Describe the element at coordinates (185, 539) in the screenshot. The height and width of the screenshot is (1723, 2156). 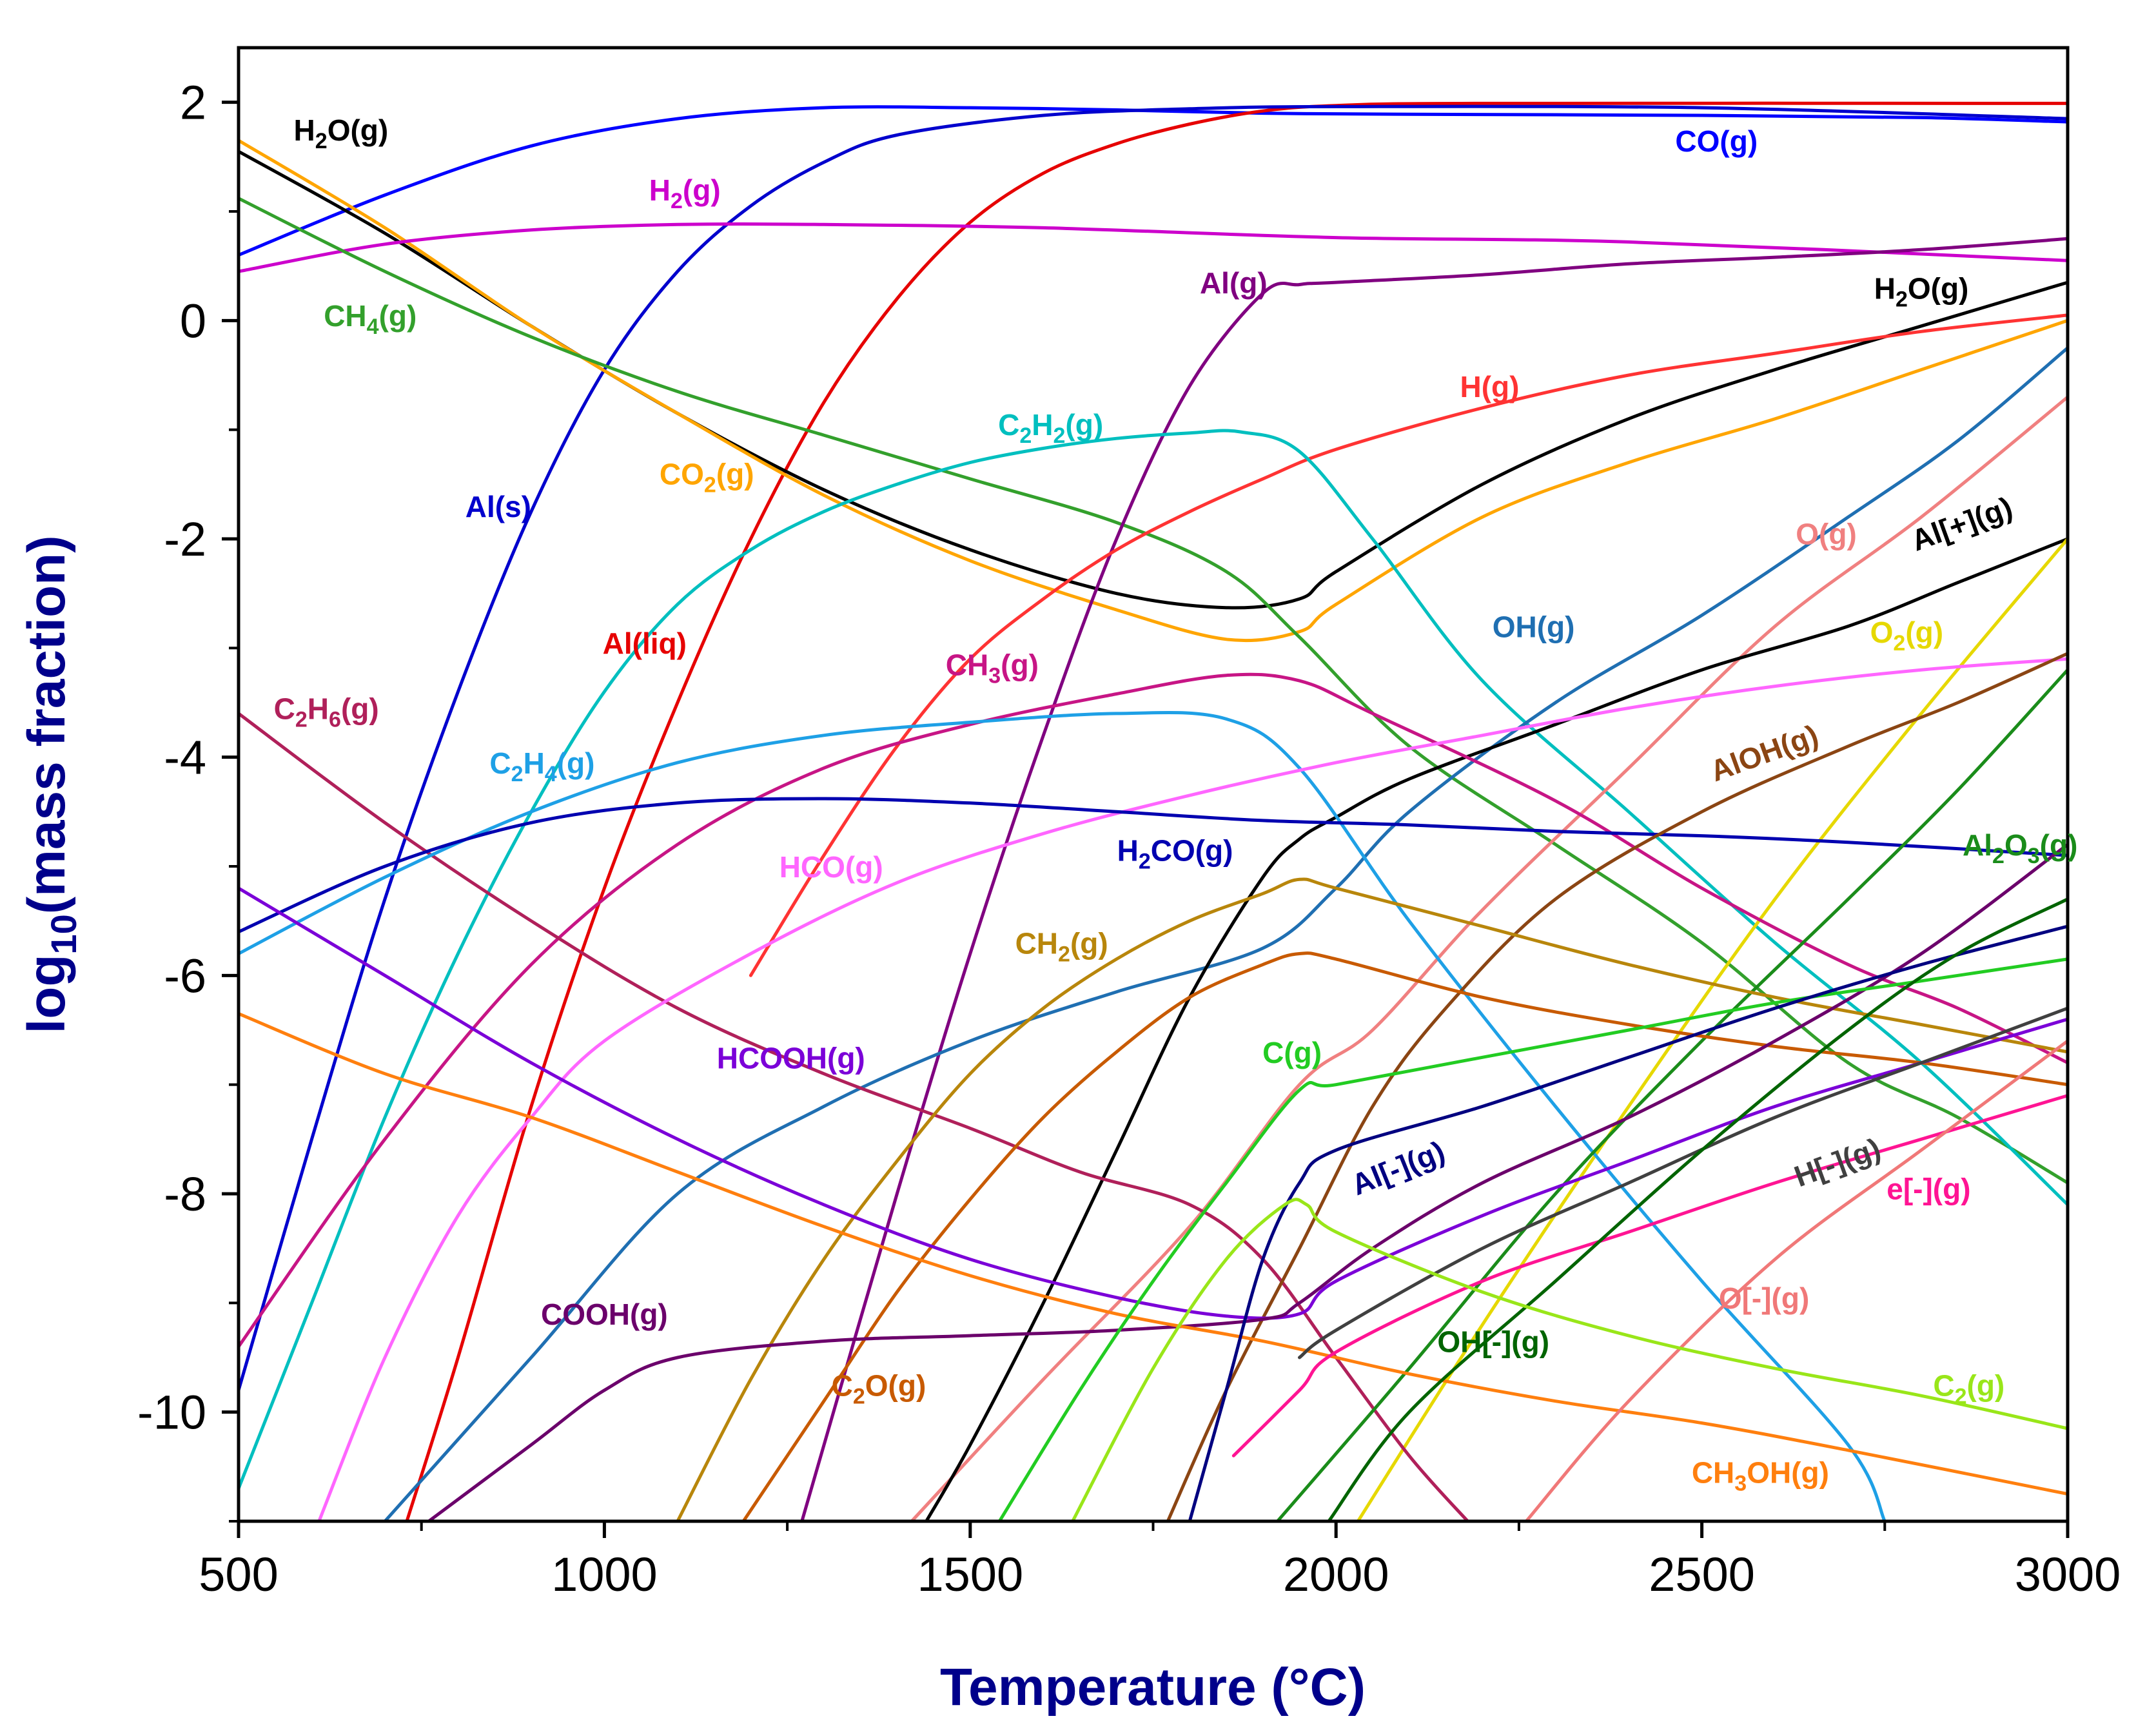
I see `y-tick-label: -2` at that location.